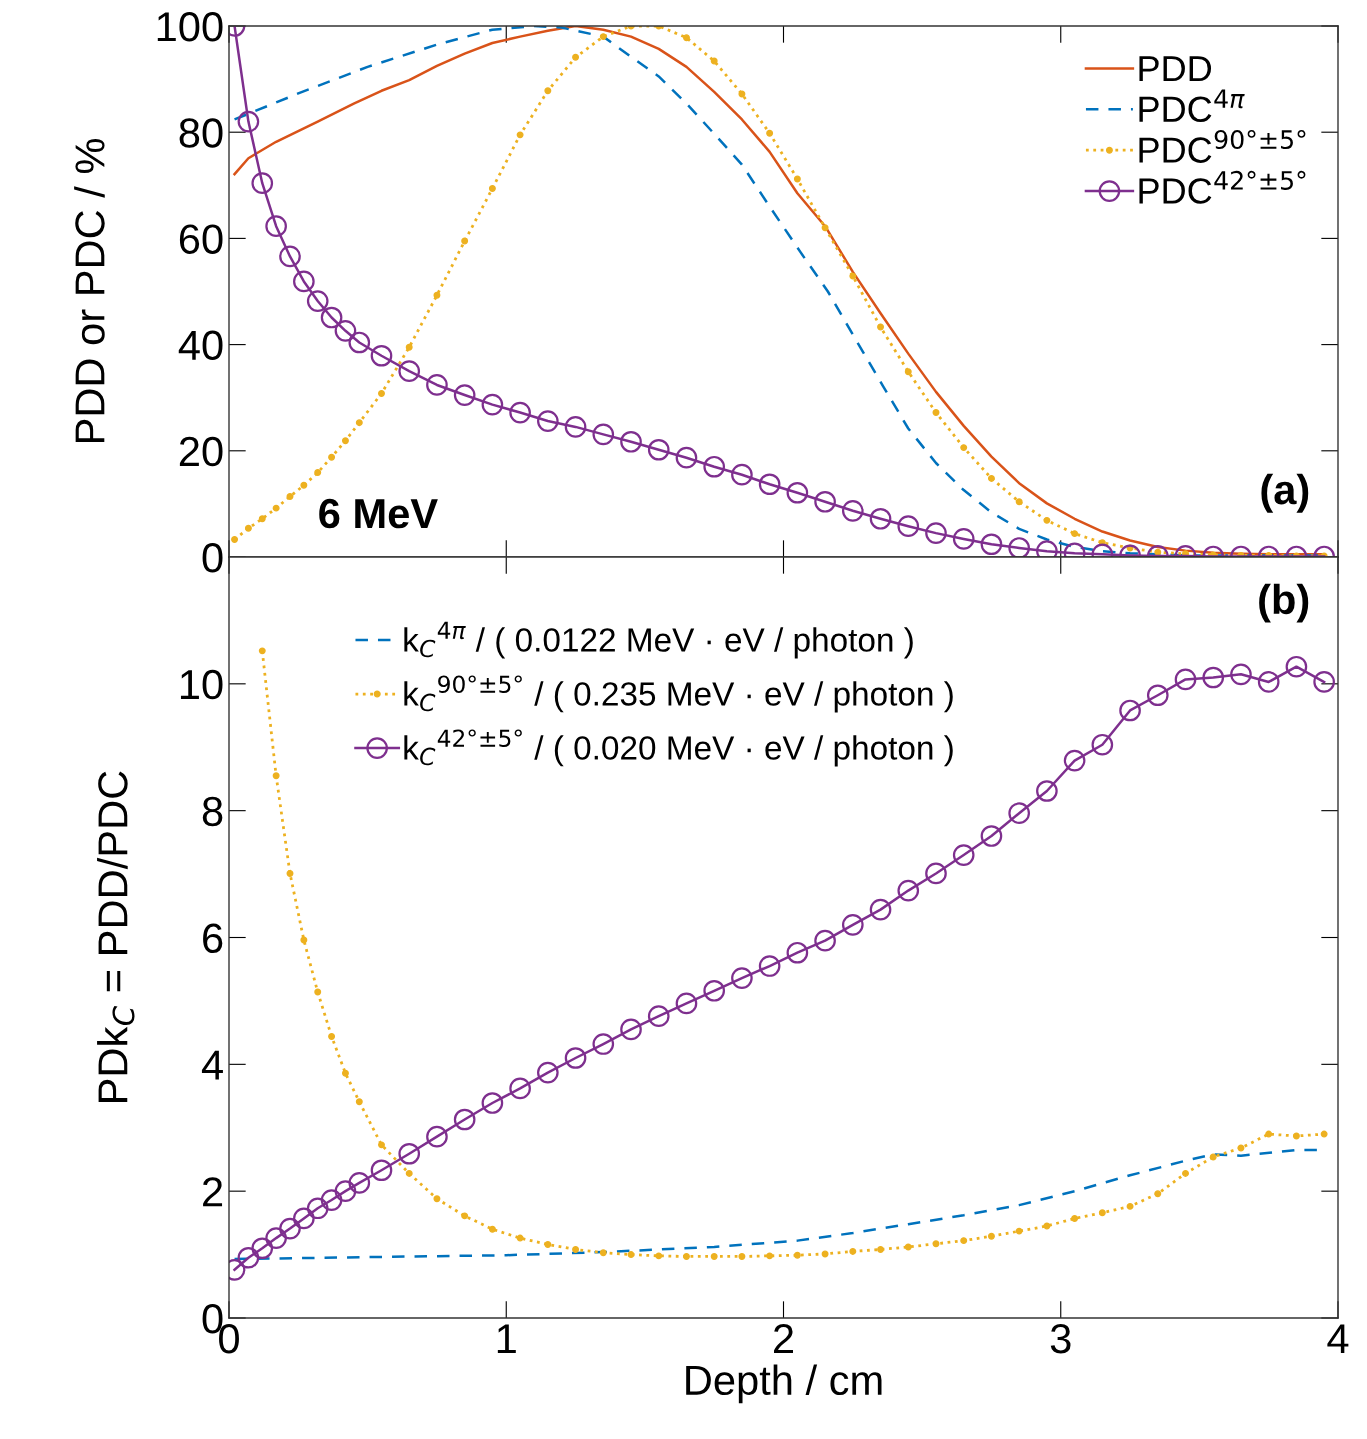 Image resolution: width=1367 pixels, height=1439 pixels. I want to click on legend-label: k$_{C}$$^{90°±5°}$ / ( 0.235 MeV · eV / photon ), so click(678, 694).